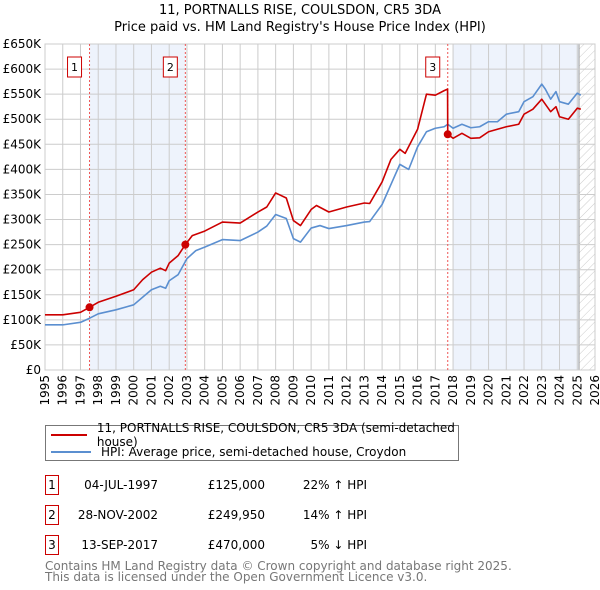  I want to click on transaction-row: 1 04-JUL-1997 £125,000 22% ↑ HPI, so click(245, 486).